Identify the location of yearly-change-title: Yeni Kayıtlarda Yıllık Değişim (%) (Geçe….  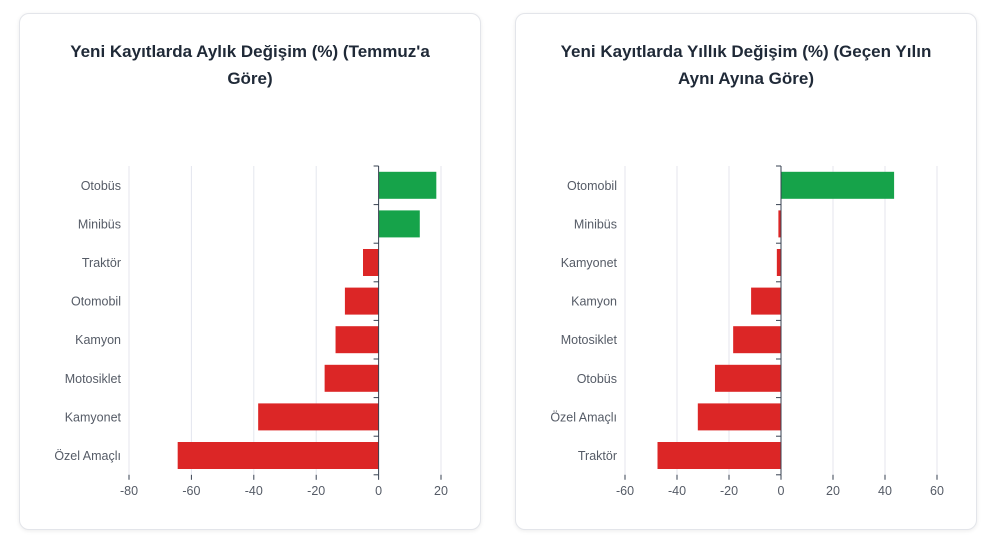
(746, 65).